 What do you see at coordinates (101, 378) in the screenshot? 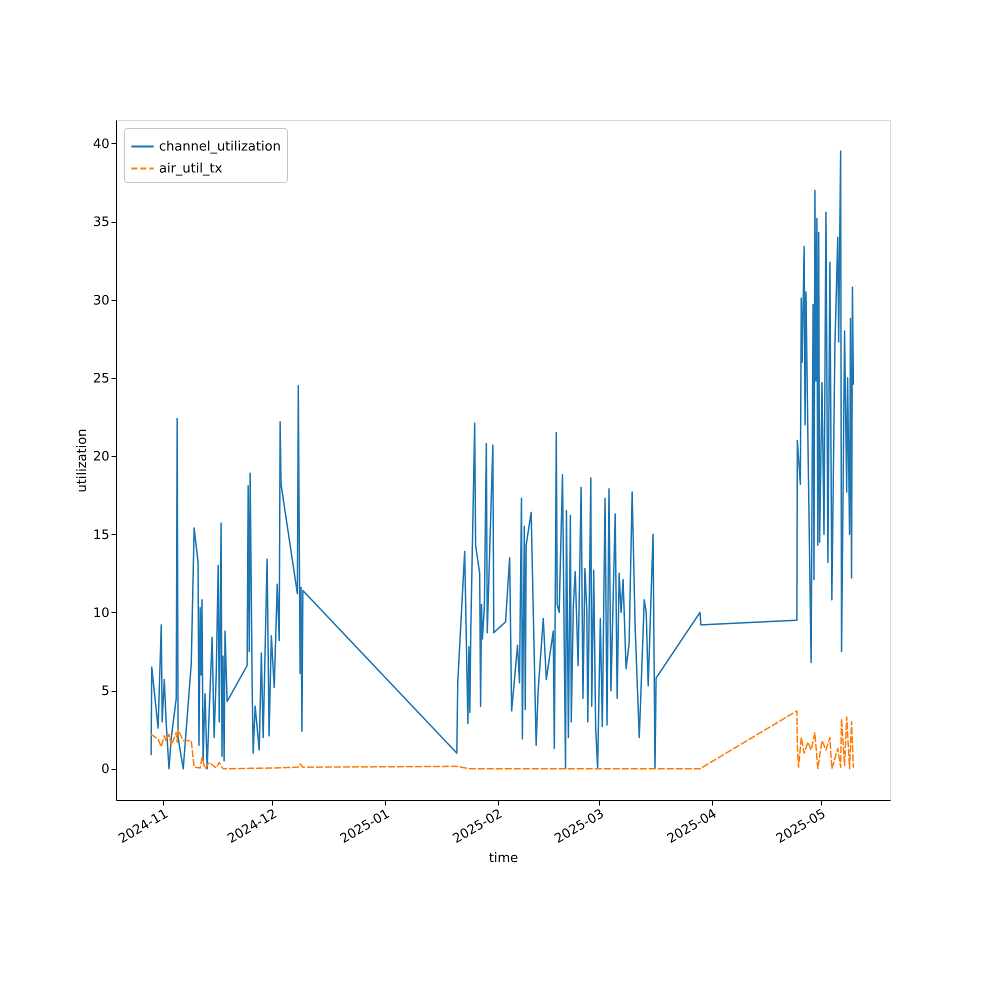
I see `y-tick-label: 25` at bounding box center [101, 378].